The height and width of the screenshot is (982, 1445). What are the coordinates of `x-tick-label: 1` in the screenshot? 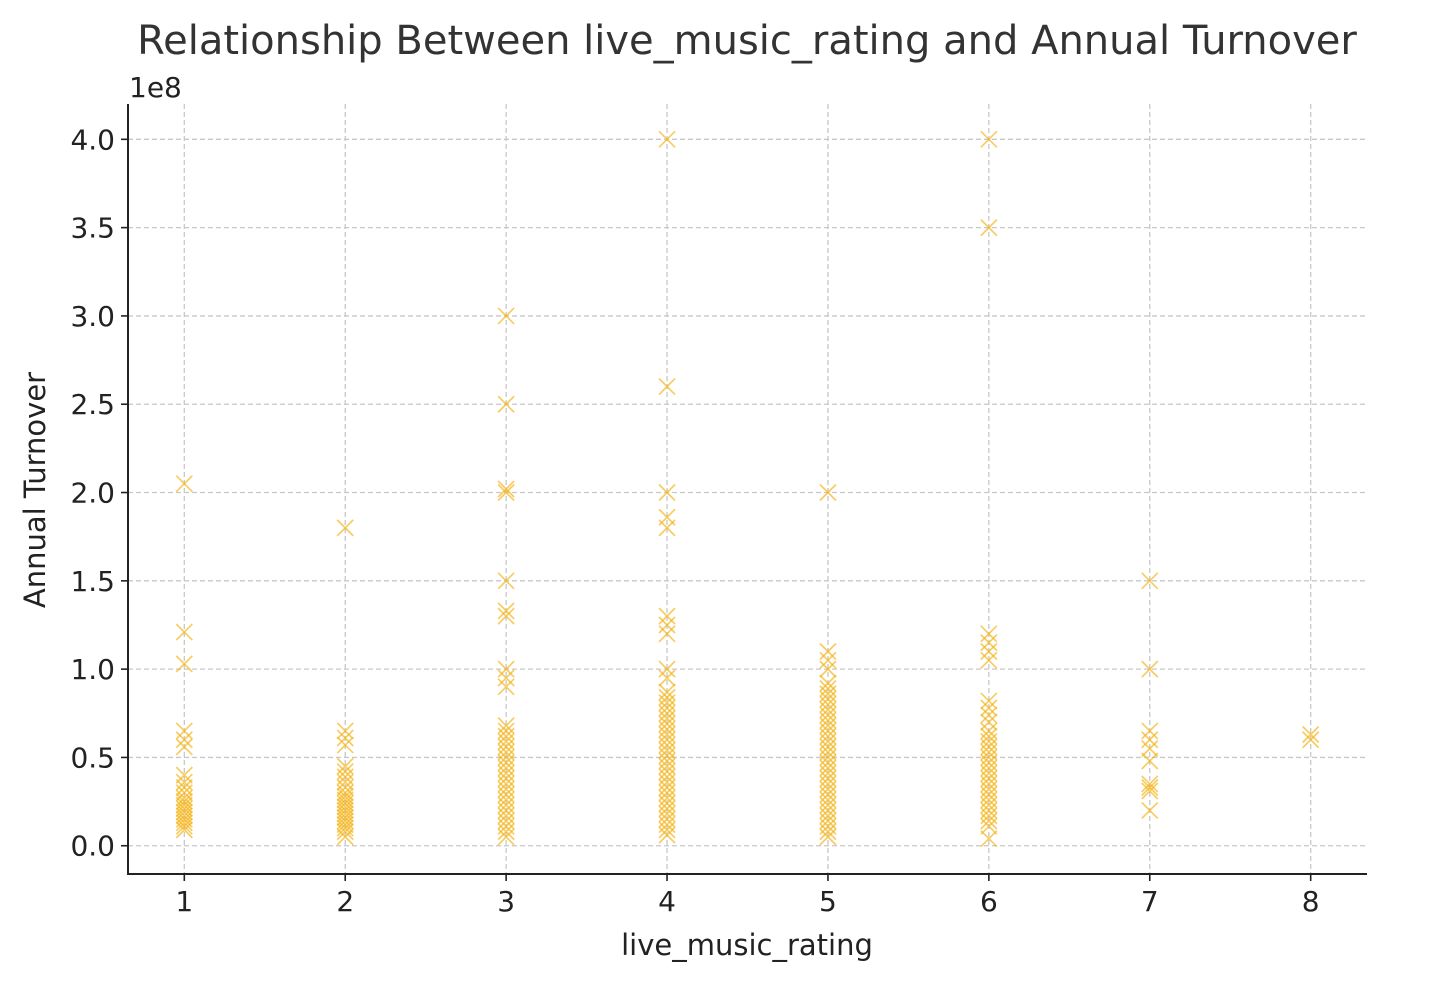 It's located at (184, 901).